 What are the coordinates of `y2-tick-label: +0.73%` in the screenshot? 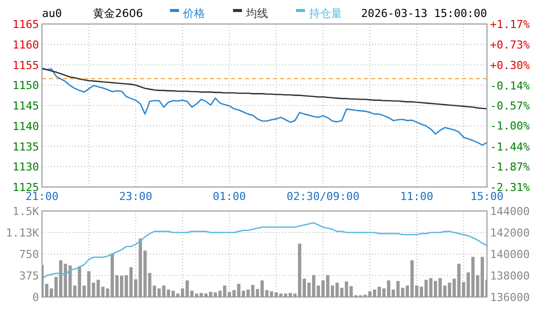 It's located at (510, 45).